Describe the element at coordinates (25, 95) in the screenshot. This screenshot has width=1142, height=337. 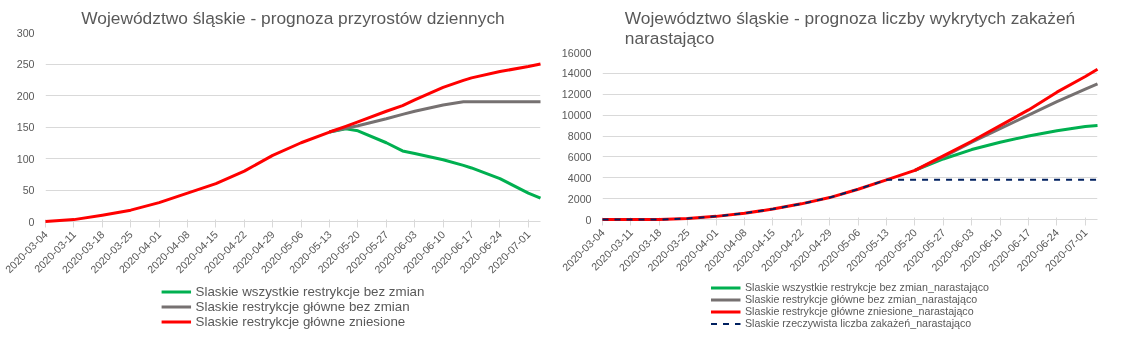
I see `y-tick-label: 200` at that location.